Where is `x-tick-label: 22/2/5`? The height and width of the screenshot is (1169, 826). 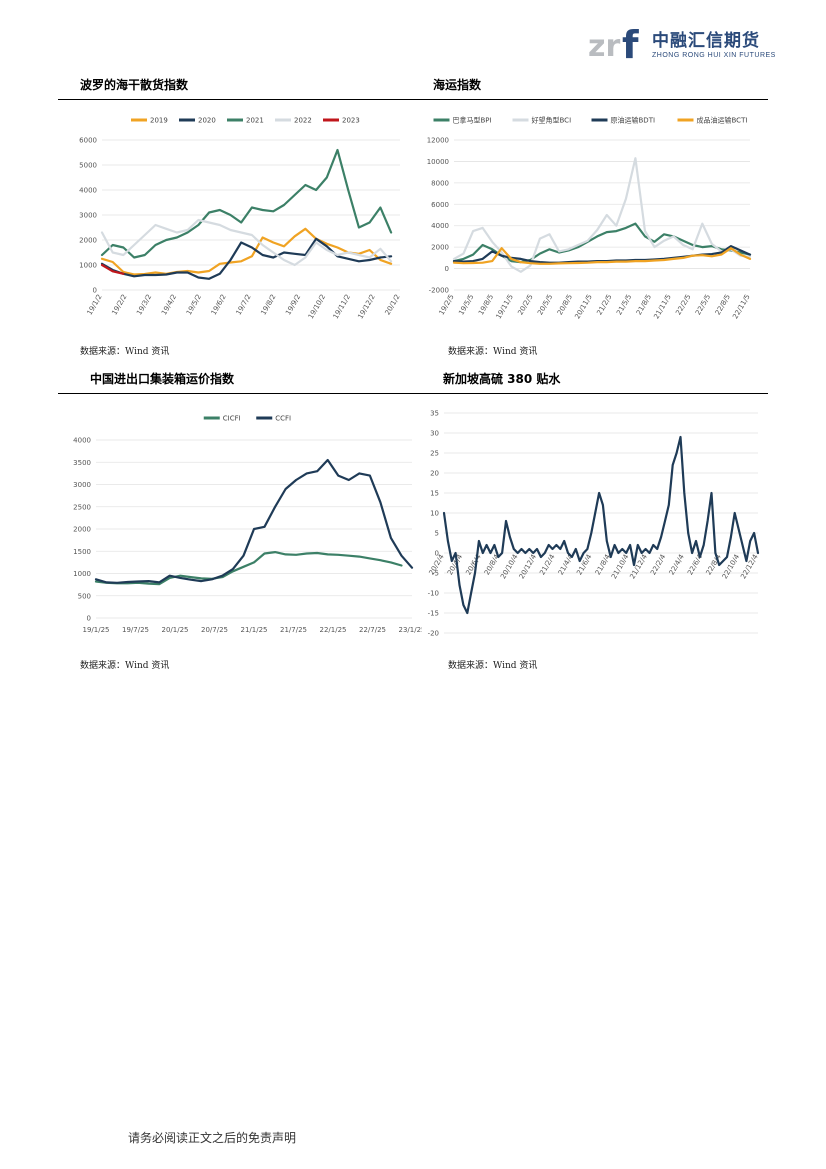
x-tick-label: 22/2/5 is located at coordinates (683, 305).